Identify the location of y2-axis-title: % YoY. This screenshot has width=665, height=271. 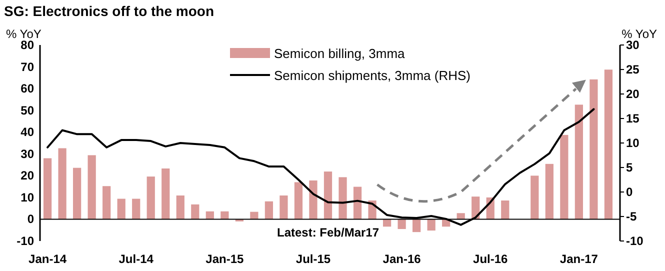
(639, 34).